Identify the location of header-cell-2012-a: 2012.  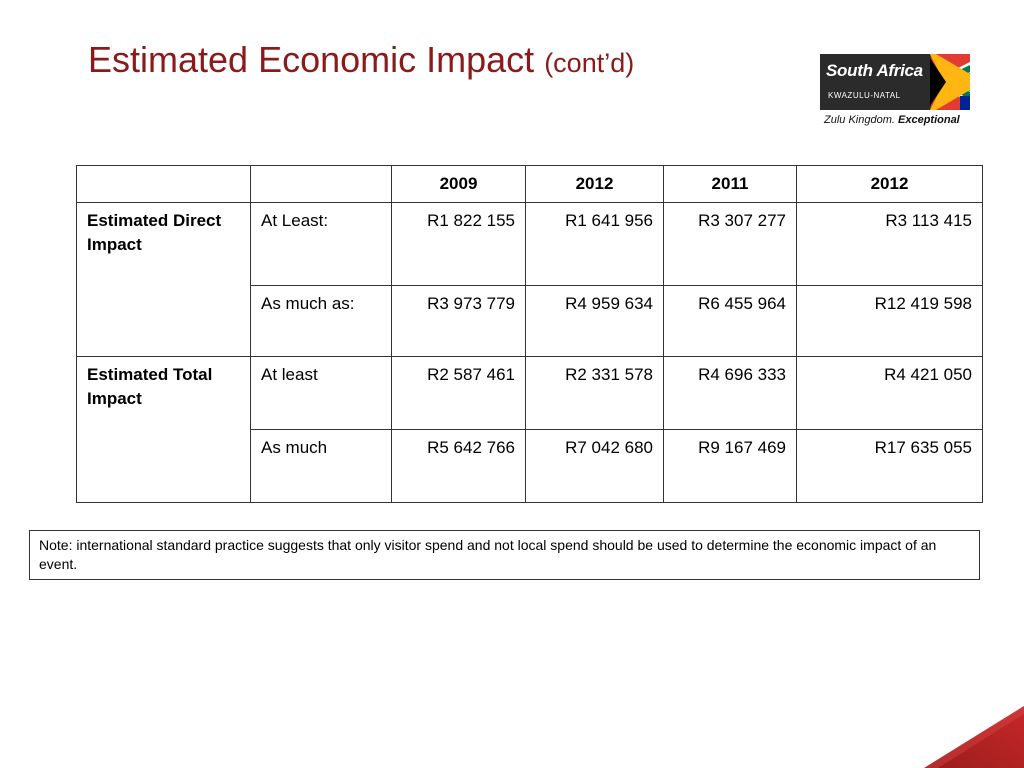
(594, 184).